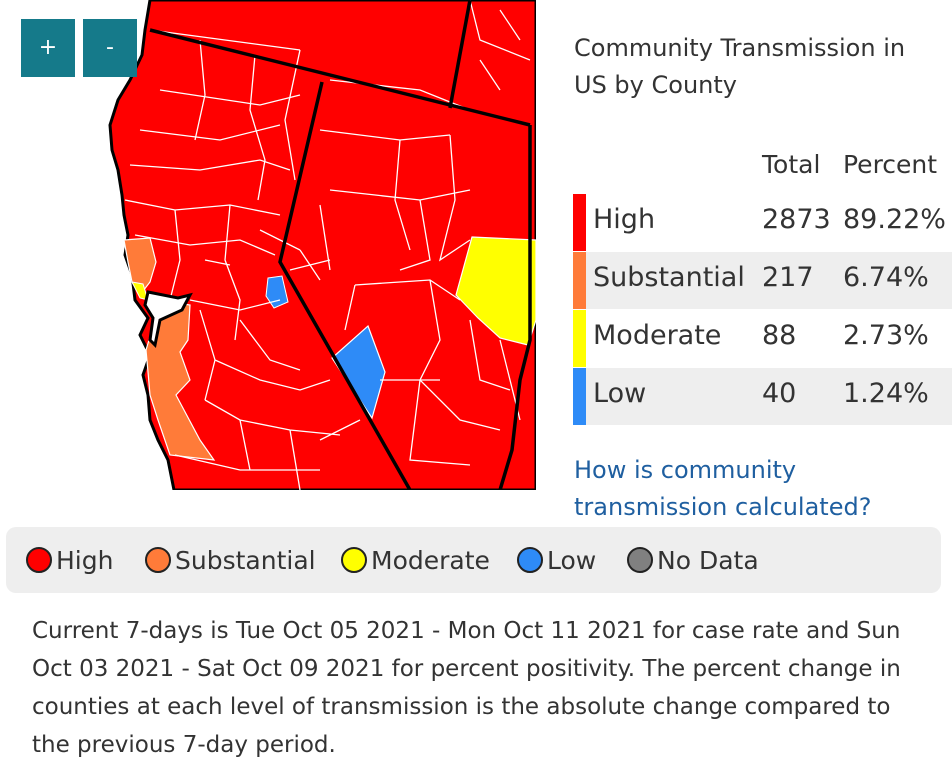  What do you see at coordinates (791, 164) in the screenshot?
I see `table-header-total: Total` at bounding box center [791, 164].